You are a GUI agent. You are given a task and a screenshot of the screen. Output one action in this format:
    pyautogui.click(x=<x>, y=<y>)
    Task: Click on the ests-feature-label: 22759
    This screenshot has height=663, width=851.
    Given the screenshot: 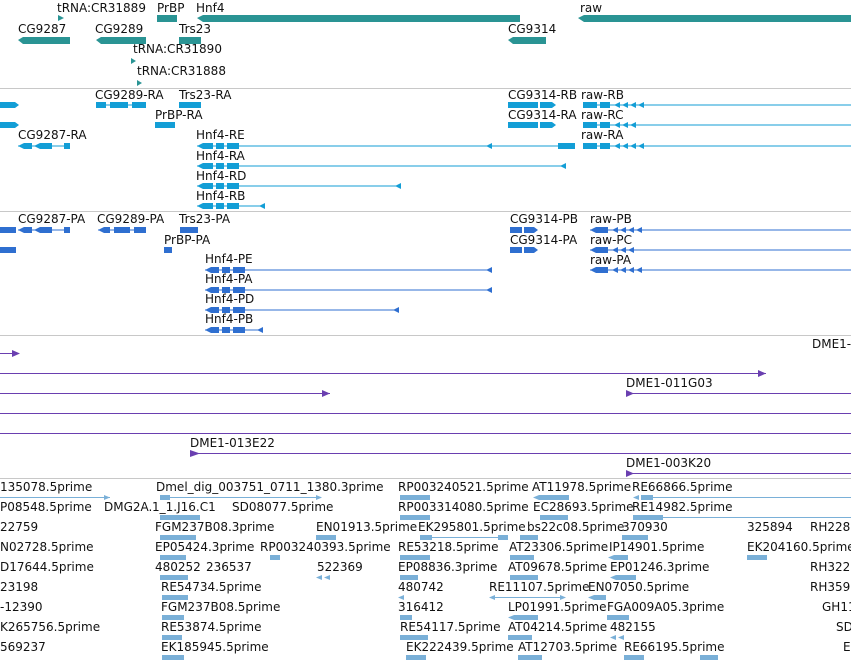 What is the action you would take?
    pyautogui.click(x=19, y=527)
    